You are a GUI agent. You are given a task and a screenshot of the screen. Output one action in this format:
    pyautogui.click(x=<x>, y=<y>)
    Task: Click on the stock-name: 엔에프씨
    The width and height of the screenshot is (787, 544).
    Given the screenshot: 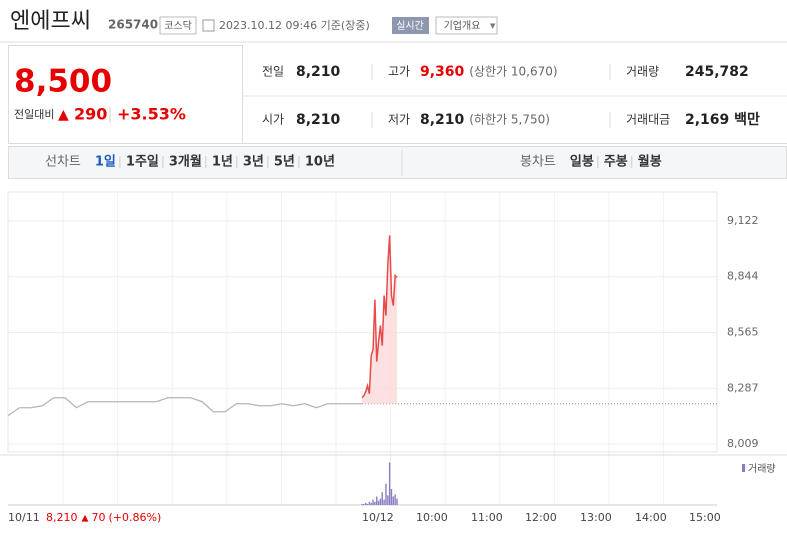 What is the action you would take?
    pyautogui.click(x=50, y=21)
    